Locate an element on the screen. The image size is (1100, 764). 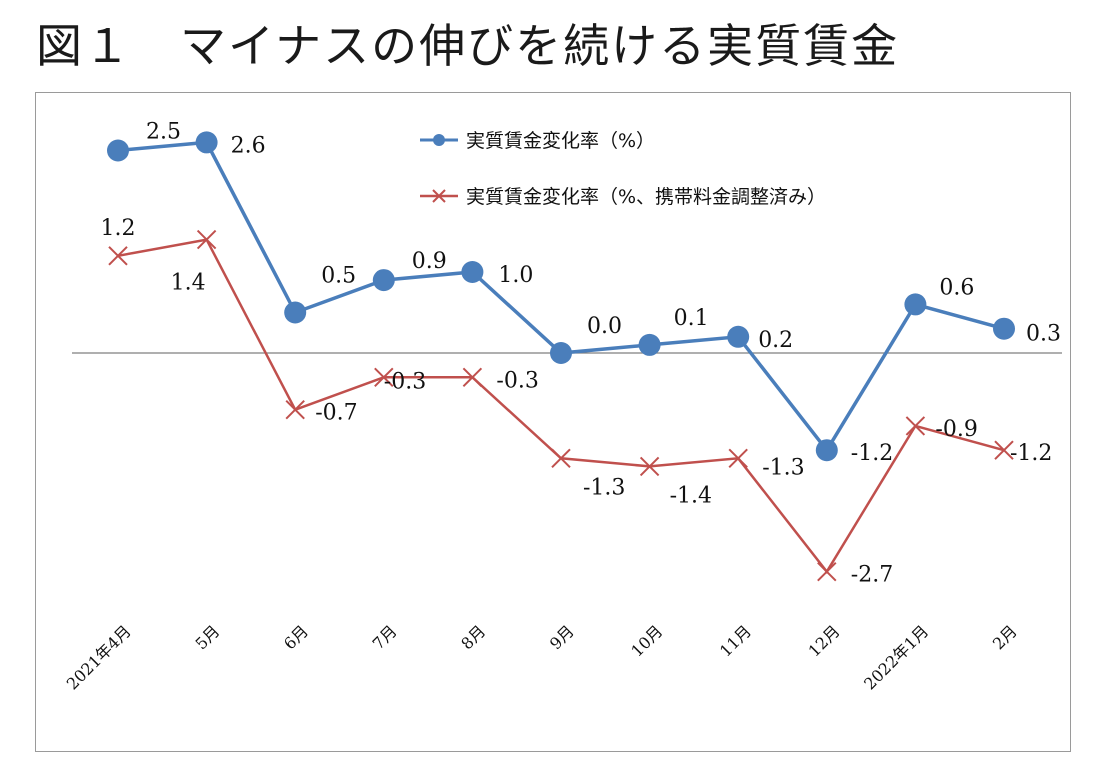
page-title: 図１ マイナスの伸びを続ける実質賃金 is located at coordinates (468, 46).